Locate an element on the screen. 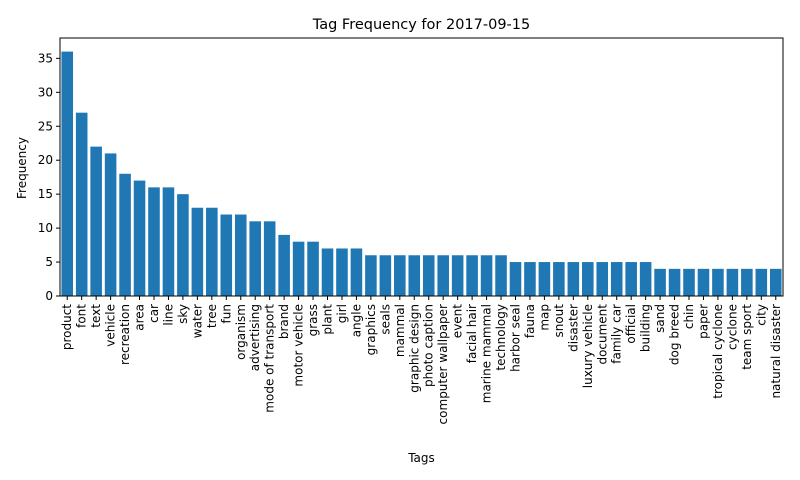 The height and width of the screenshot is (480, 800). x-tick-label: computer wallpaper is located at coordinates (443, 364).